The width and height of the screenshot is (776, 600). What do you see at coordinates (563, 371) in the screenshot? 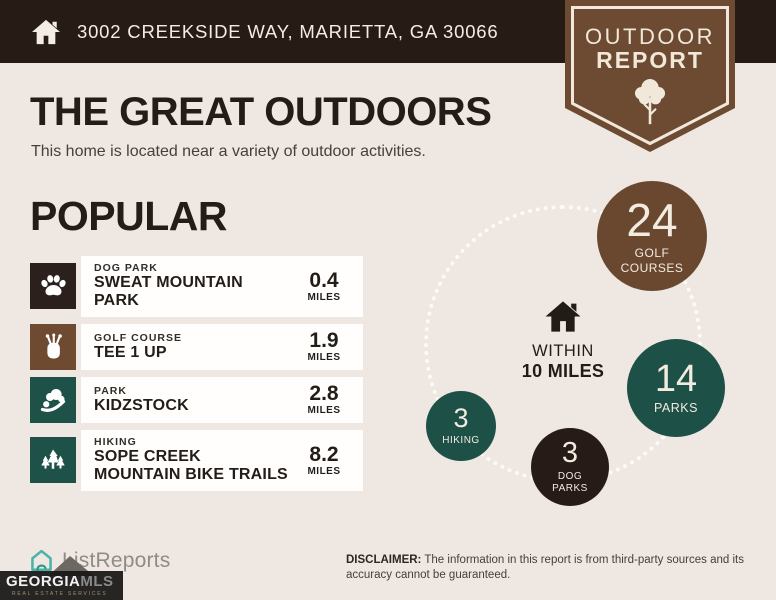
I see `miles-label: 10 MILES` at bounding box center [563, 371].